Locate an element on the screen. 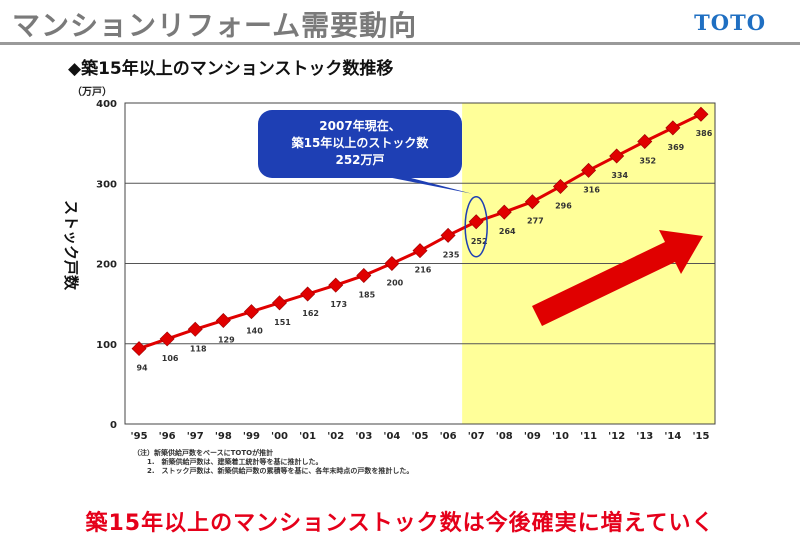 This screenshot has width=800, height=550. x-tick-label: '13 is located at coordinates (644, 436).